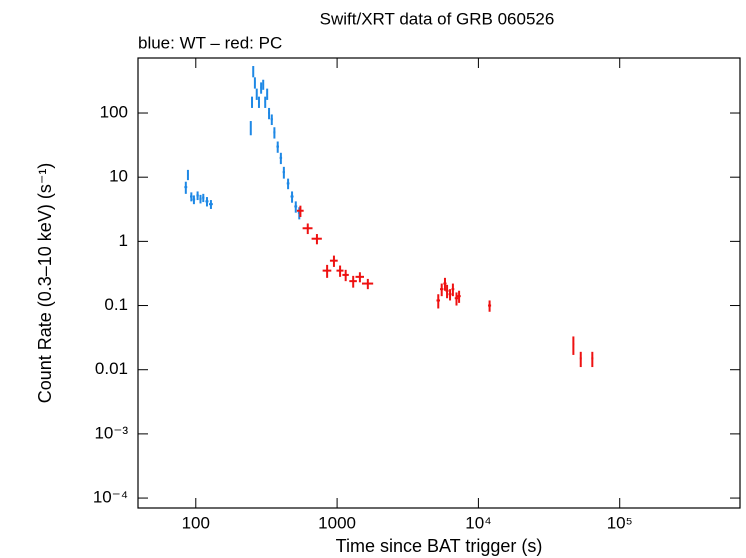  Describe the element at coordinates (210, 42) in the screenshot. I see `chart-subtitle: blue: WT – red: PC` at that location.